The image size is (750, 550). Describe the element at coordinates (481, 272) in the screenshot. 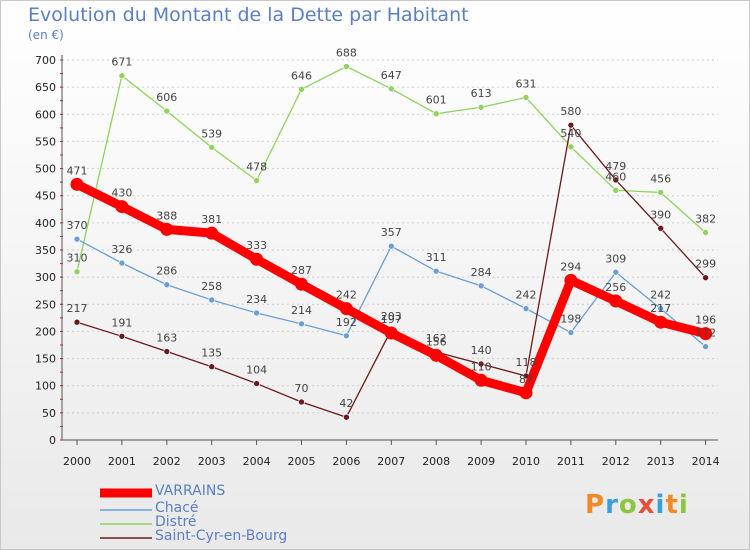

I see `data-label: 284` at that location.